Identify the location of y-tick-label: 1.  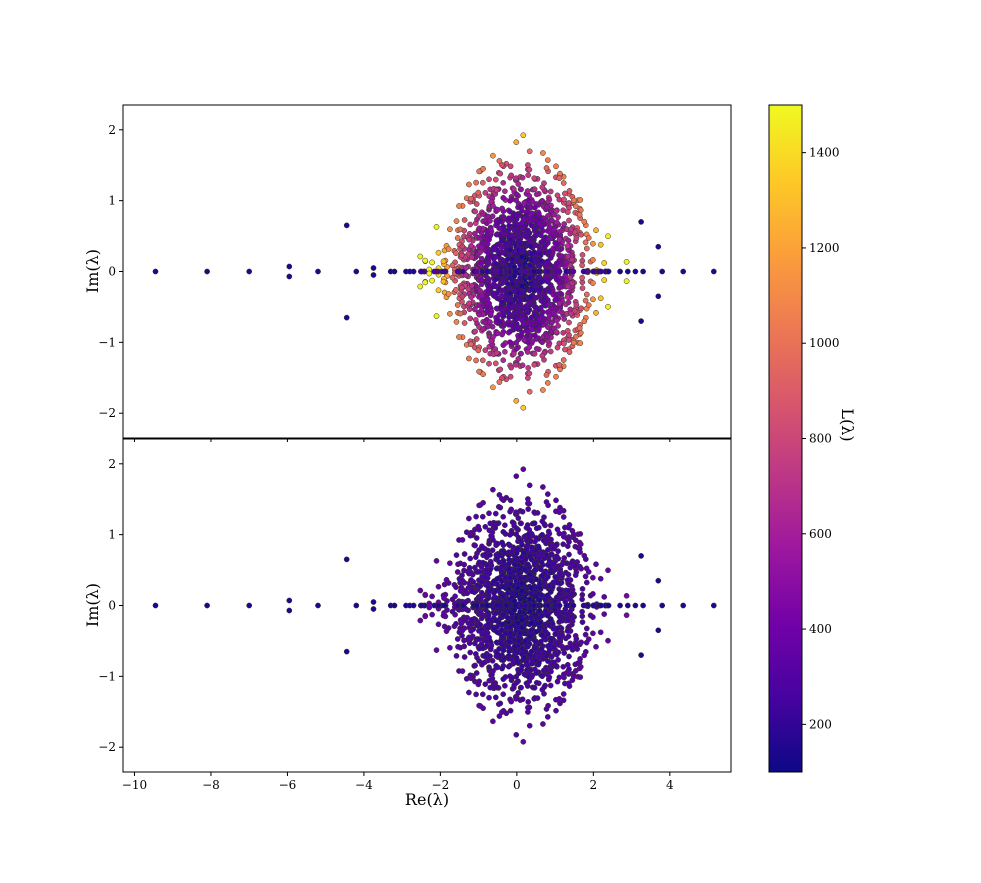
(112, 201).